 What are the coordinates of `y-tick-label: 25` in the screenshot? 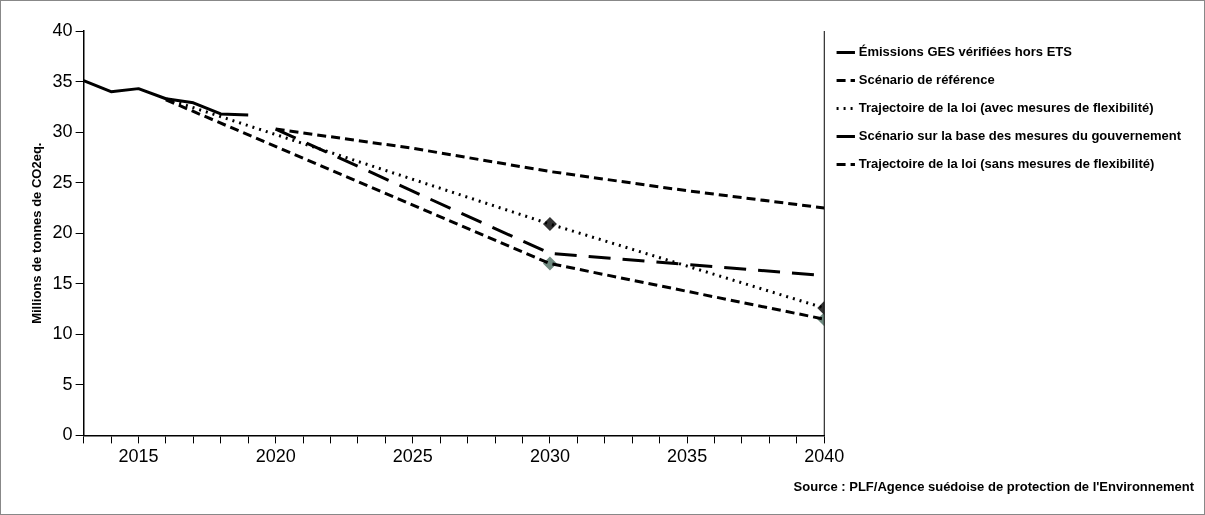 It's located at (62, 181).